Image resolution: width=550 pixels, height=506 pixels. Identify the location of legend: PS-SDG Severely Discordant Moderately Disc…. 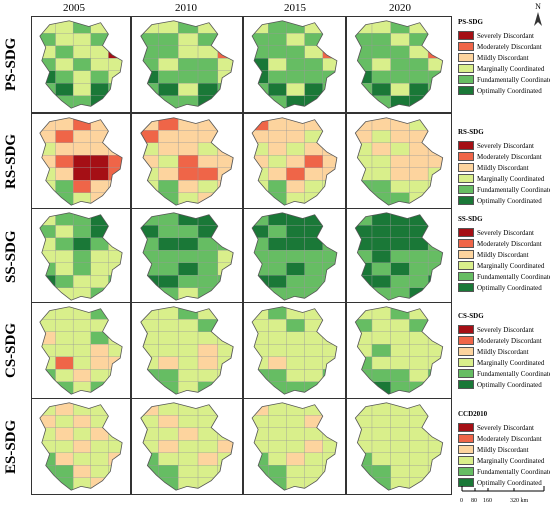
(504, 57).